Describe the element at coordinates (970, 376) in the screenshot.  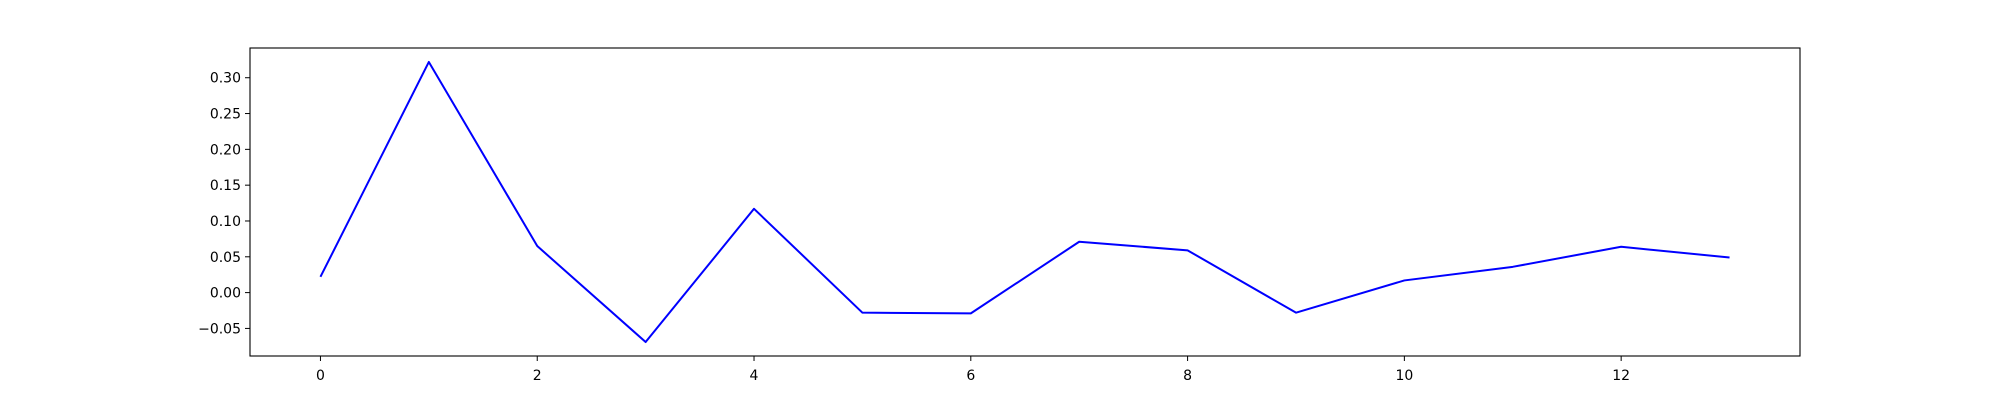
I see `x-tick-label: 6` at that location.